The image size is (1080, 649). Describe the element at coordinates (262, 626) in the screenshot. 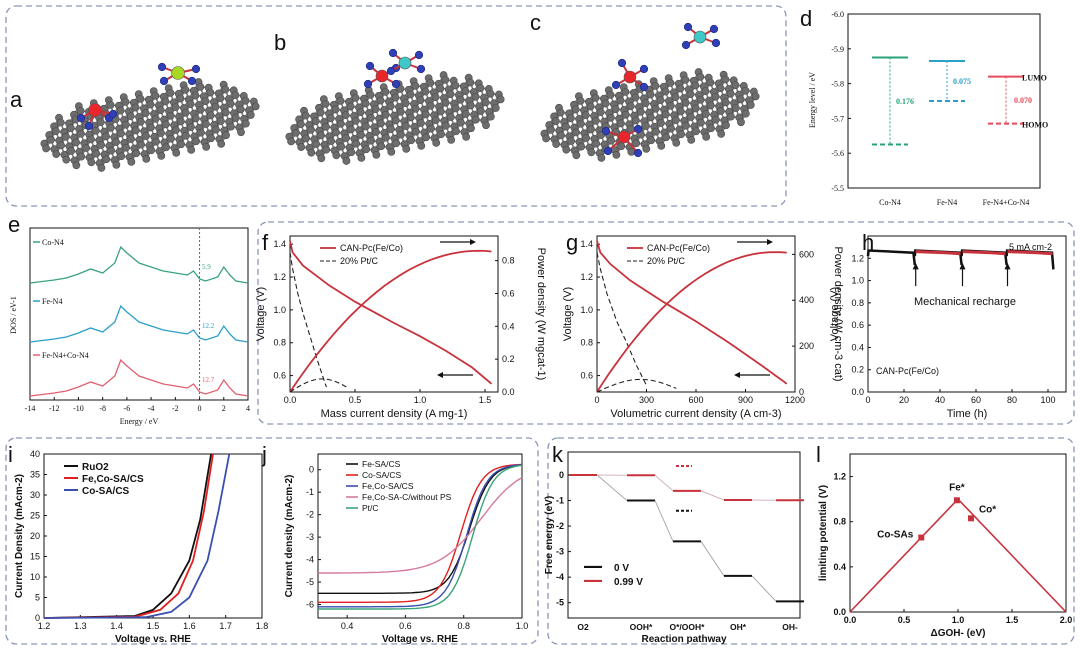

I see `x-axis-label: 1.8` at that location.